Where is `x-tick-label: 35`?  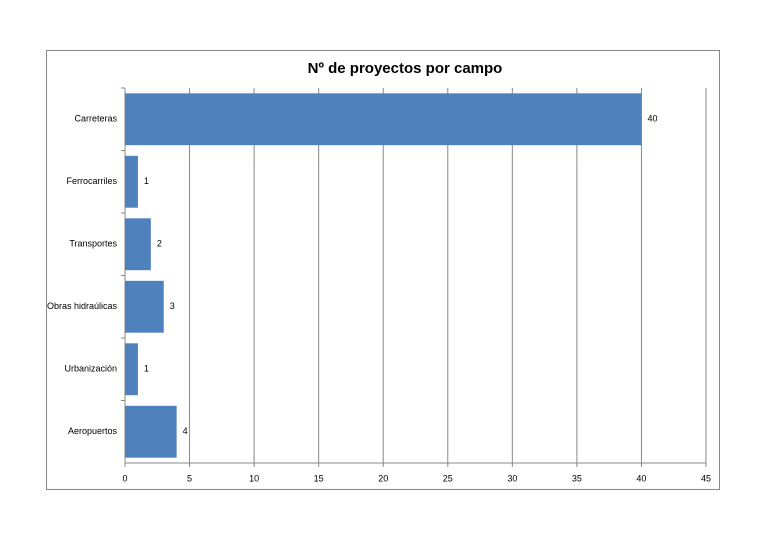 x-tick-label: 35 is located at coordinates (577, 478).